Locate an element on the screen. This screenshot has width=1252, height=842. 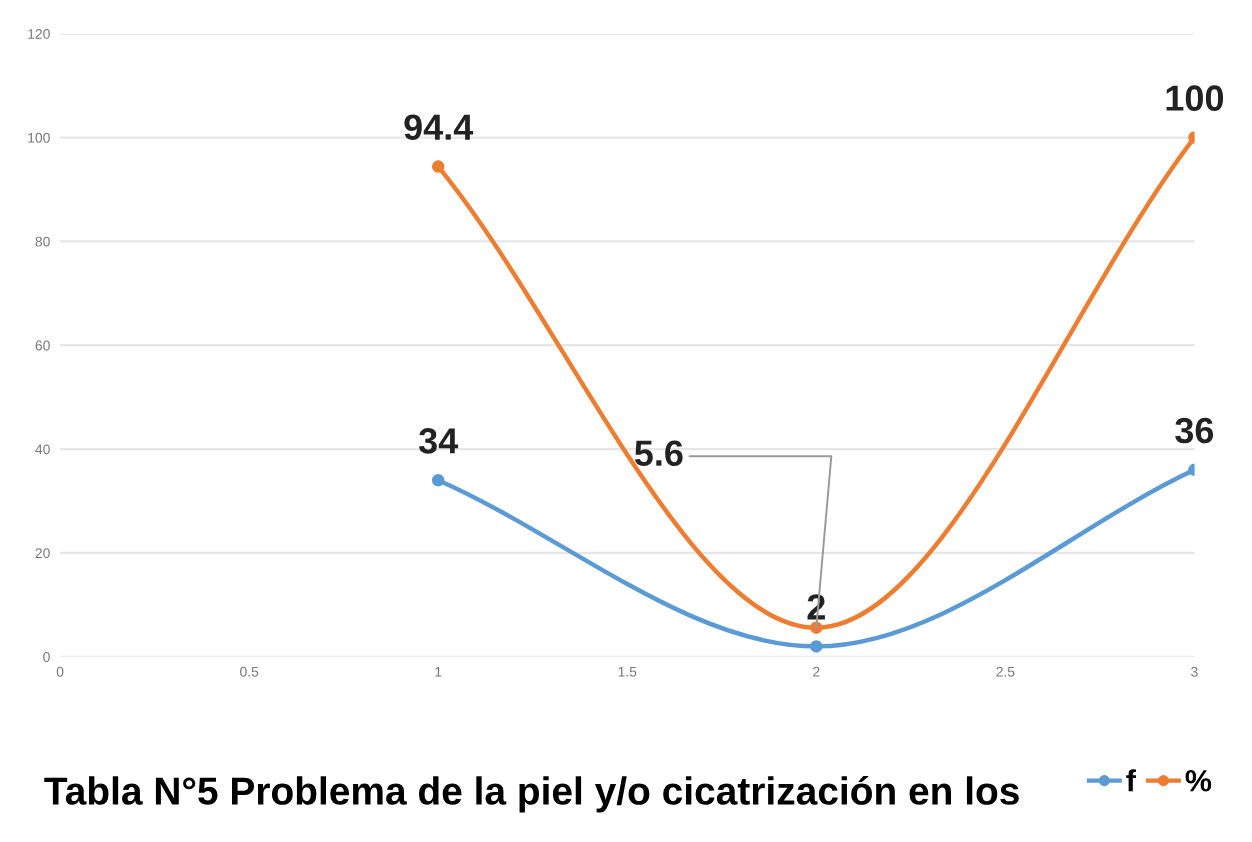
legend-label: % is located at coordinates (1198, 781).